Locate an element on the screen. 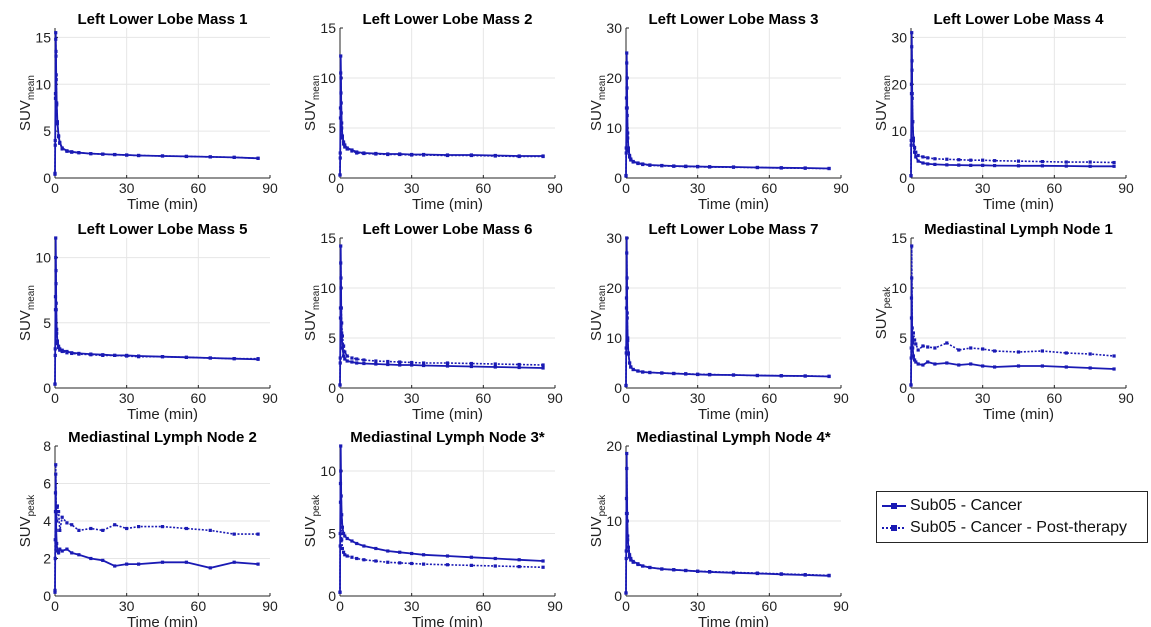  legend-label-post-therapy: Sub05 - Cancer - Post-therapy is located at coordinates (1018, 527).